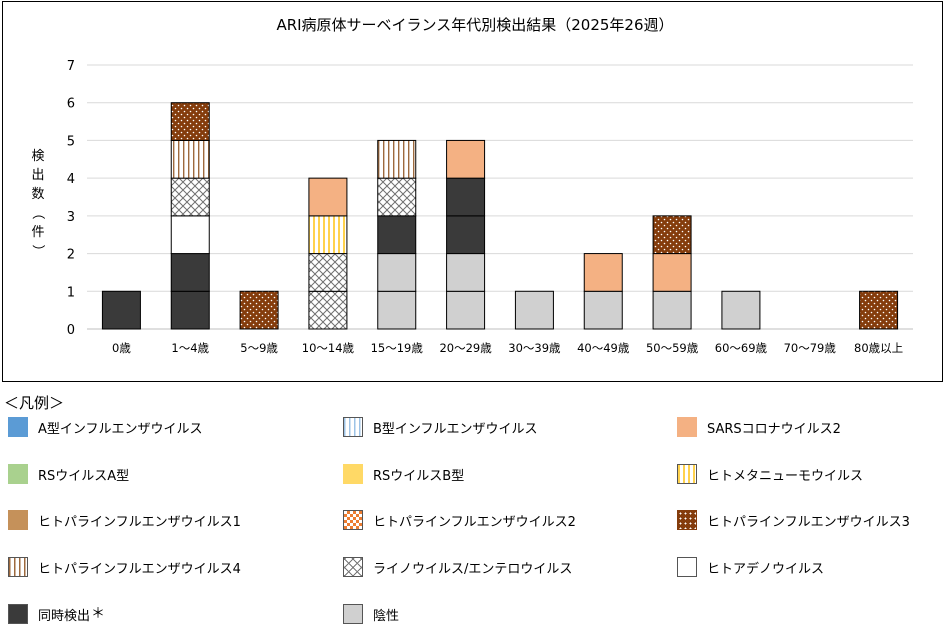  Describe the element at coordinates (455, 429) in the screenshot. I see `legend-label: B型インフルエンザウイルス` at that location.